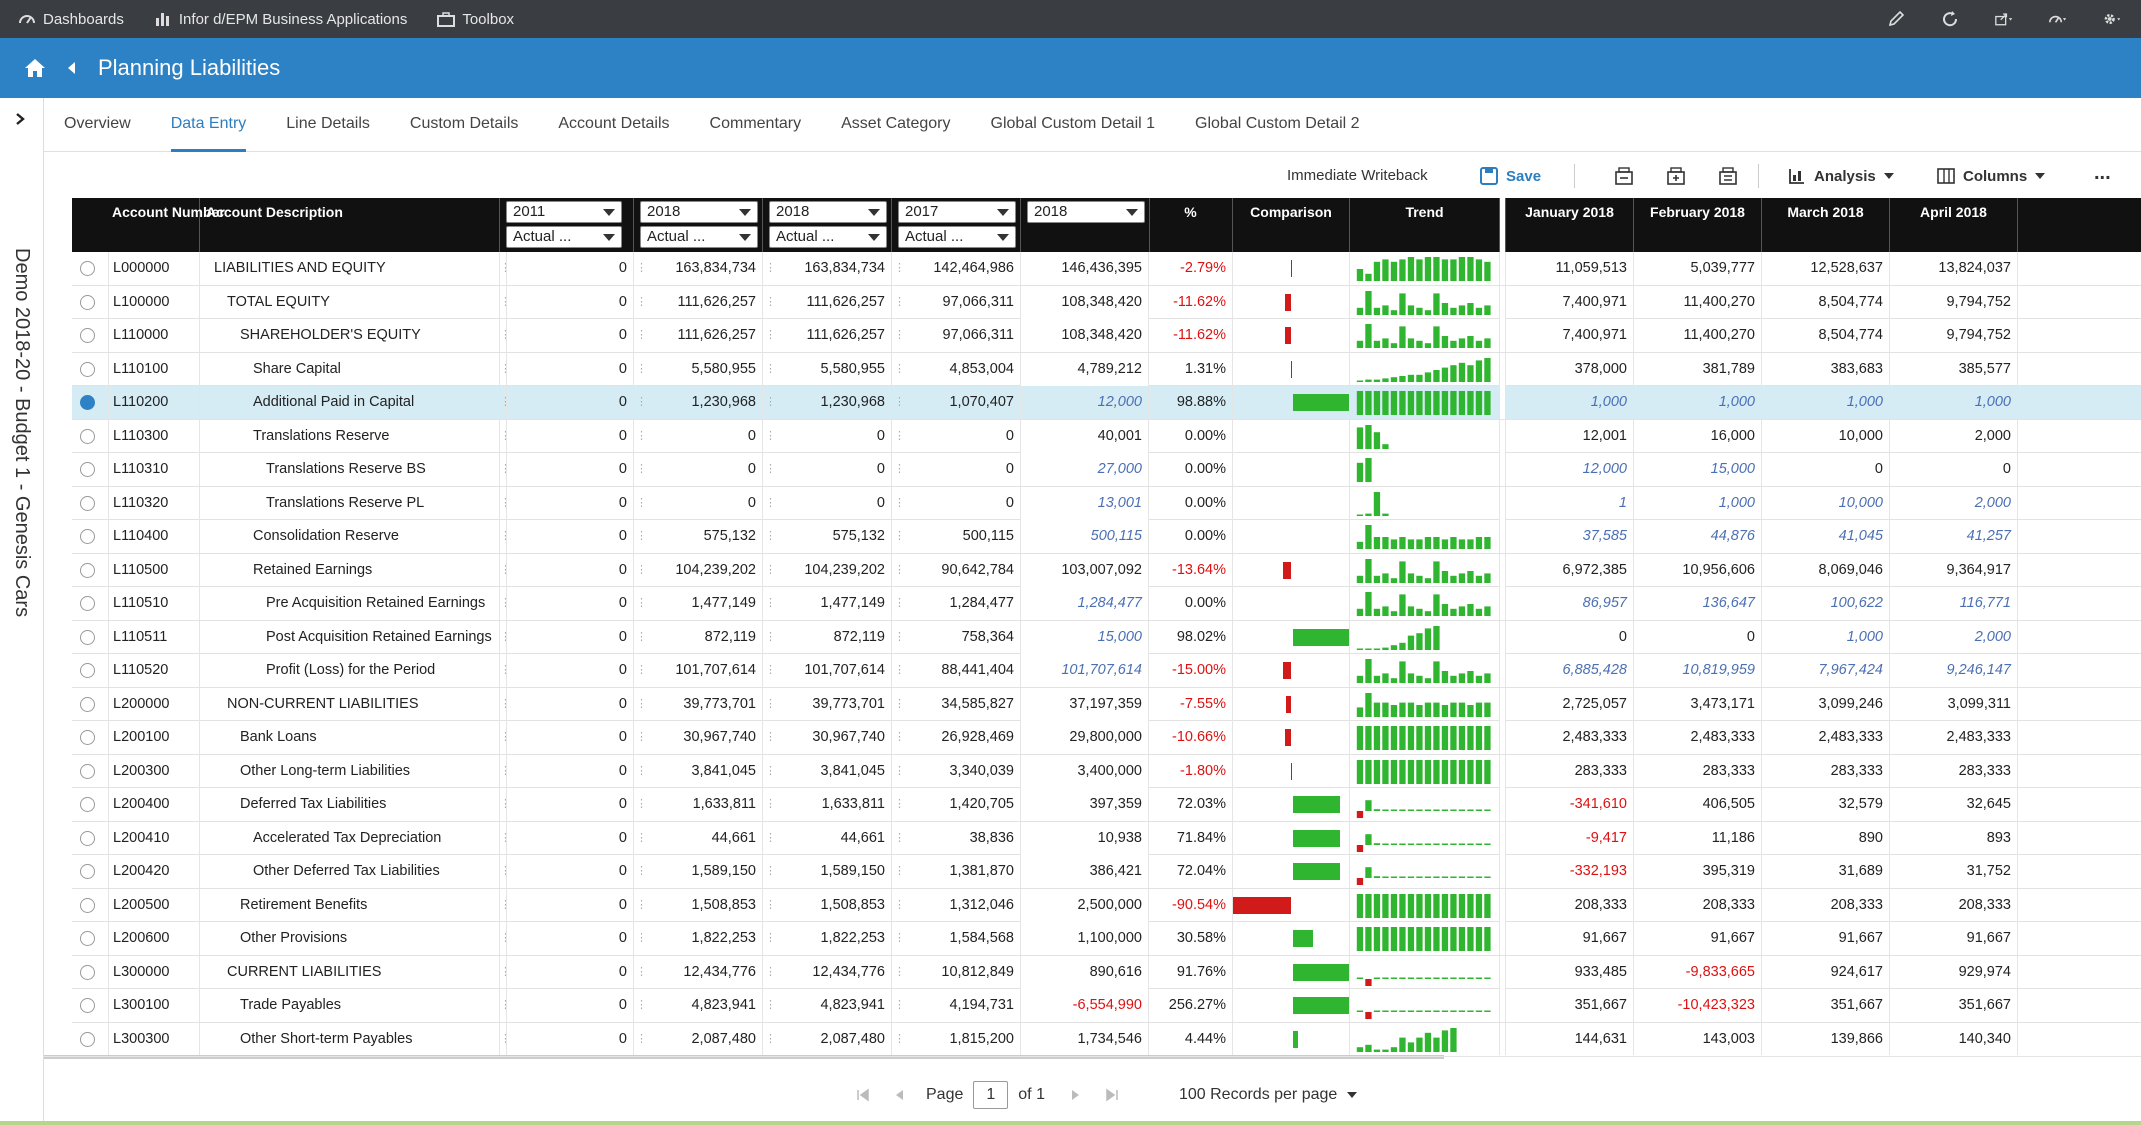 This screenshot has width=2141, height=1125. I want to click on month-value-cell: 351,667, so click(1826, 1005).